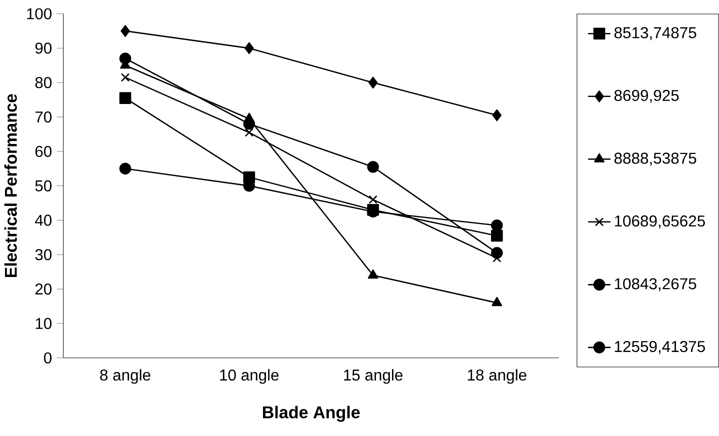 The width and height of the screenshot is (719, 436). Describe the element at coordinates (659, 222) in the screenshot. I see `legend-label: 10689,65625` at that location.